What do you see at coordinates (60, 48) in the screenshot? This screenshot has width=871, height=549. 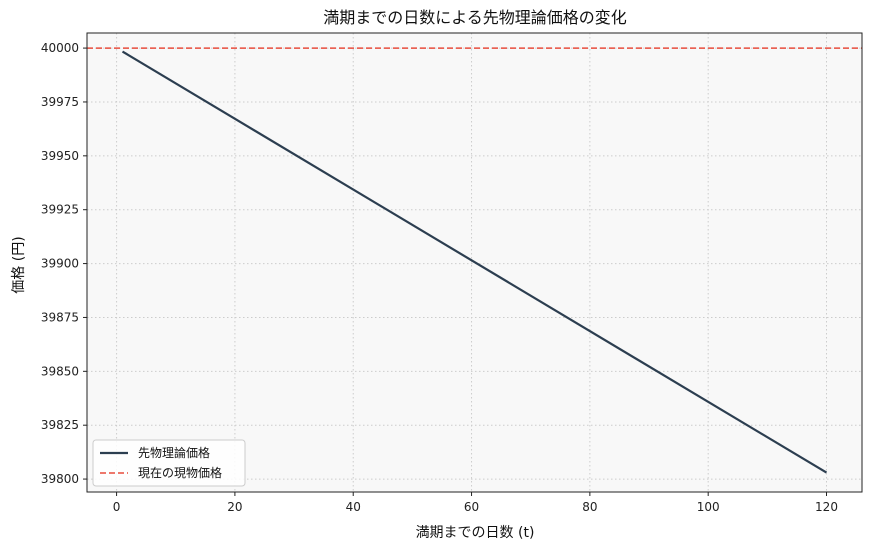 I see `y-tick-label: 40000` at bounding box center [60, 48].